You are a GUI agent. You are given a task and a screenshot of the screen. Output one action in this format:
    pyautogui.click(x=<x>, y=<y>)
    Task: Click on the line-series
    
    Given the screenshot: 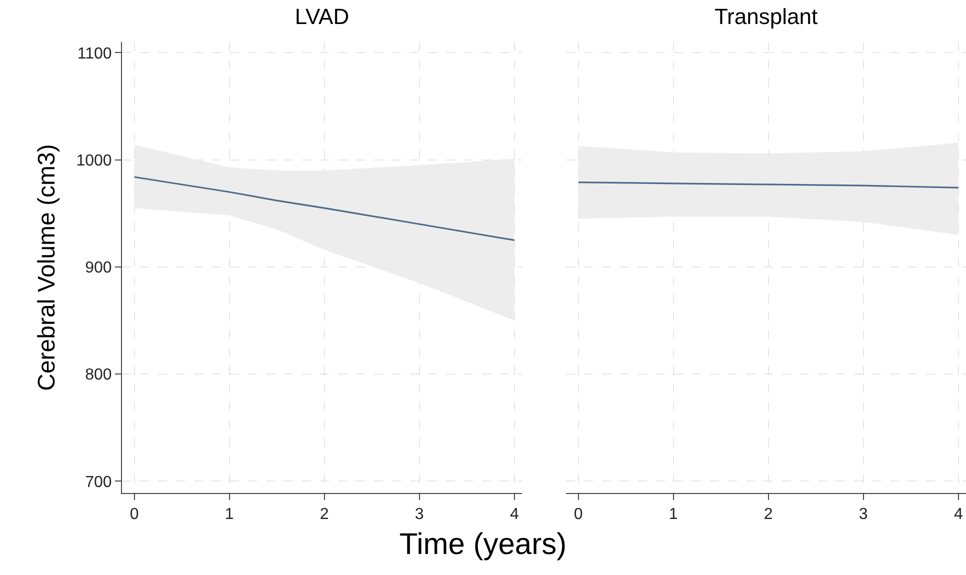 What is the action you would take?
    pyautogui.click(x=325, y=208)
    